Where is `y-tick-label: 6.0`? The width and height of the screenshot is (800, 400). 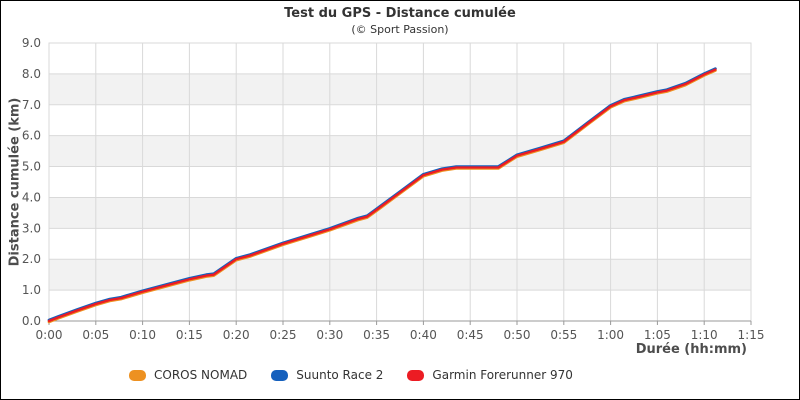 y-tick-label: 6.0 is located at coordinates (31, 136).